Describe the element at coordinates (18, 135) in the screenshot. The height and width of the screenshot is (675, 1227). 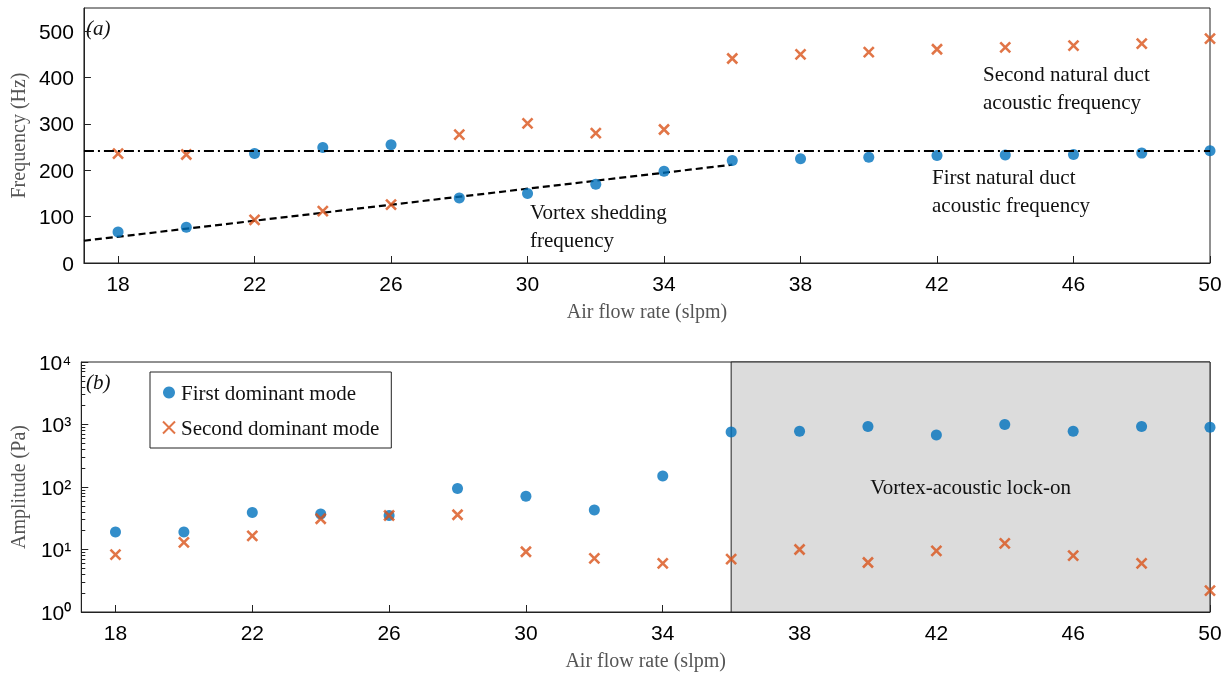
I see `y-axis-title: Frequency (Hz)` at that location.